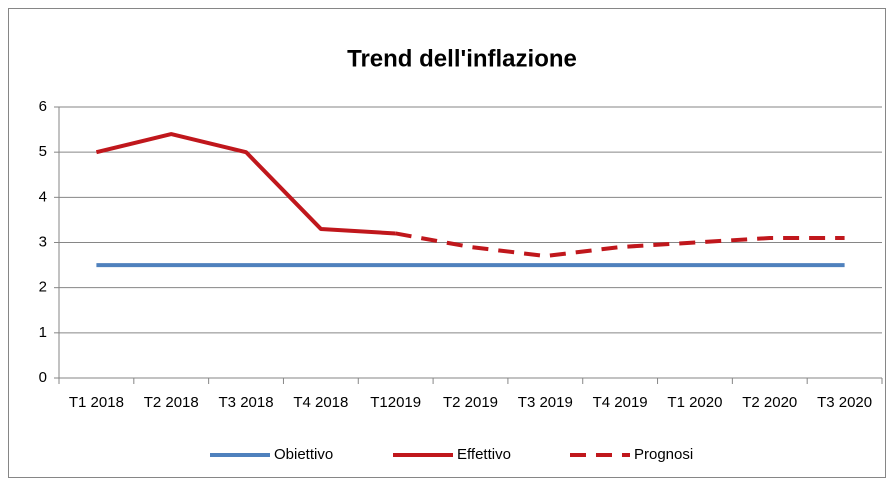 The image size is (895, 491). What do you see at coordinates (43, 241) in the screenshot?
I see `y-tick-label: 3` at bounding box center [43, 241].